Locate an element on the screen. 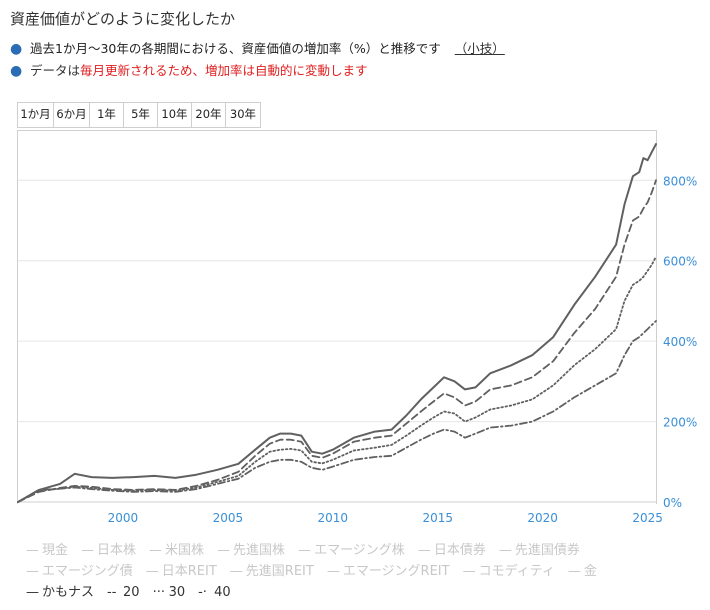 Image resolution: width=710 pixels, height=610 pixels. legend-label: 30 is located at coordinates (177, 592).